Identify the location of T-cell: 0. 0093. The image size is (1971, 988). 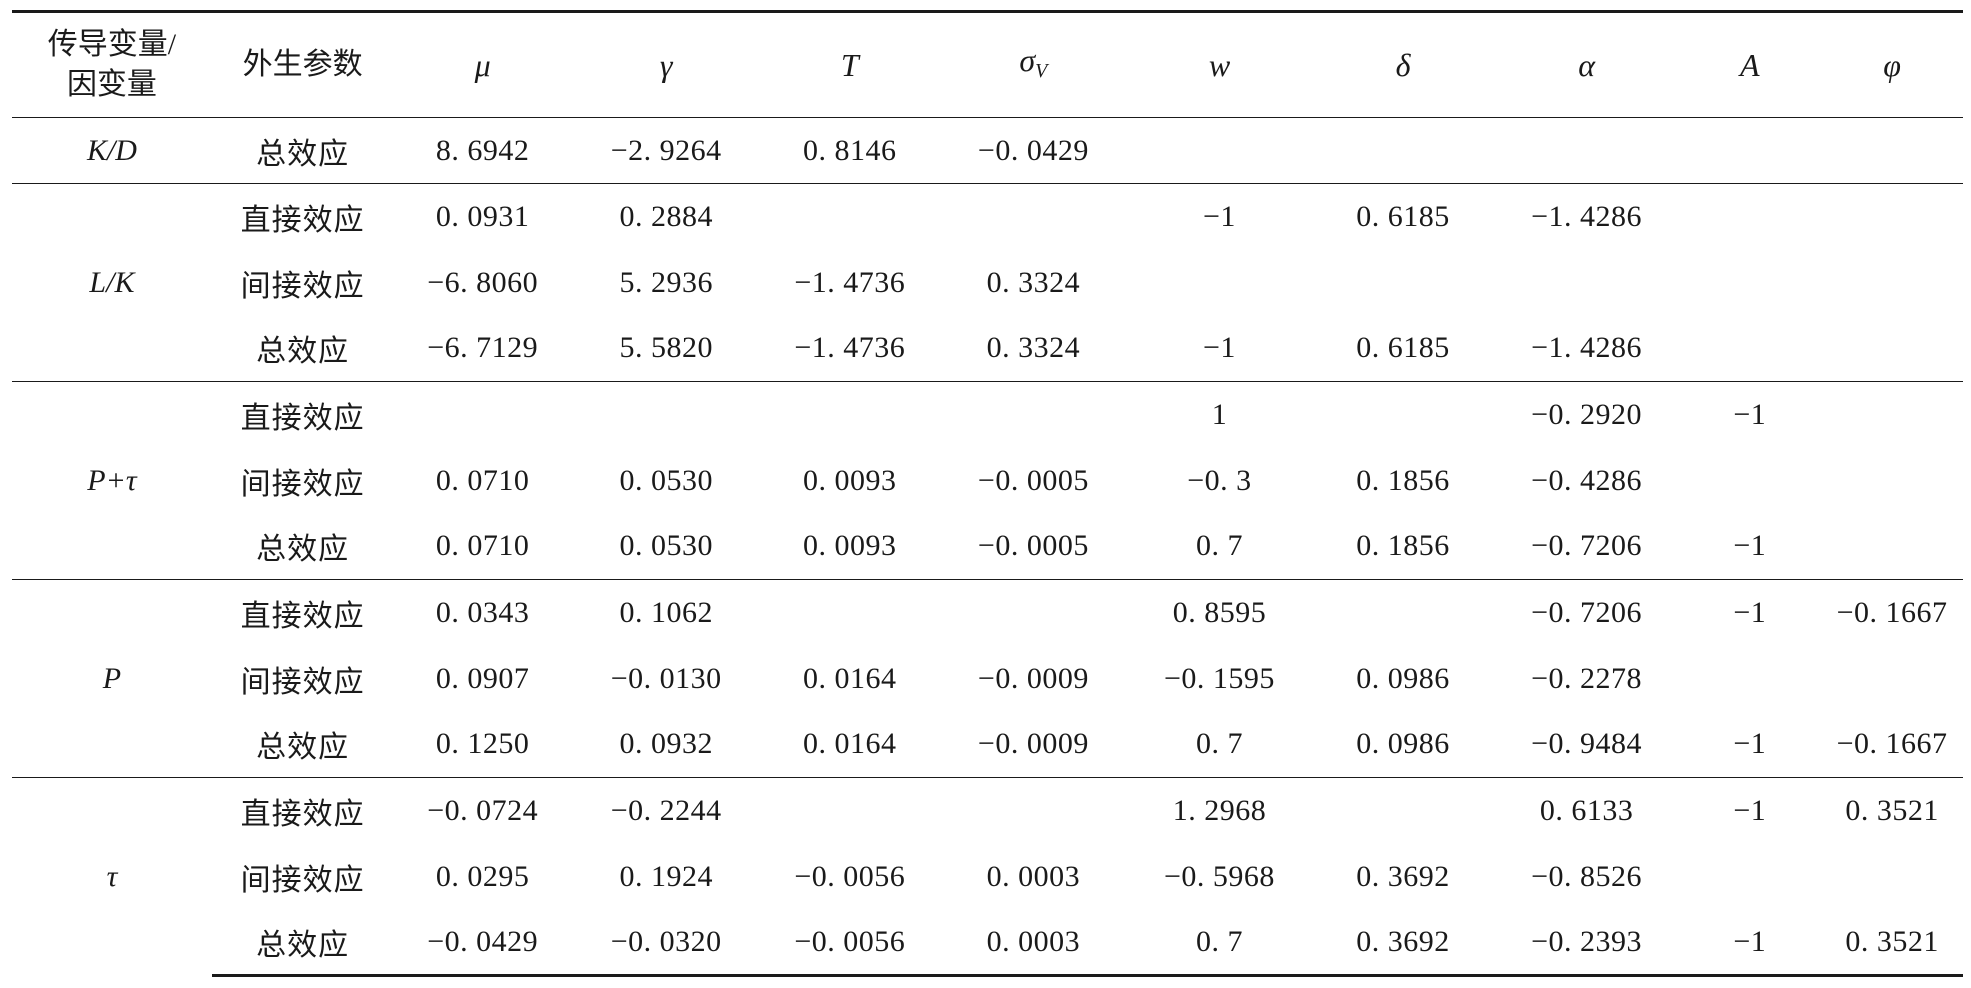
(850, 546).